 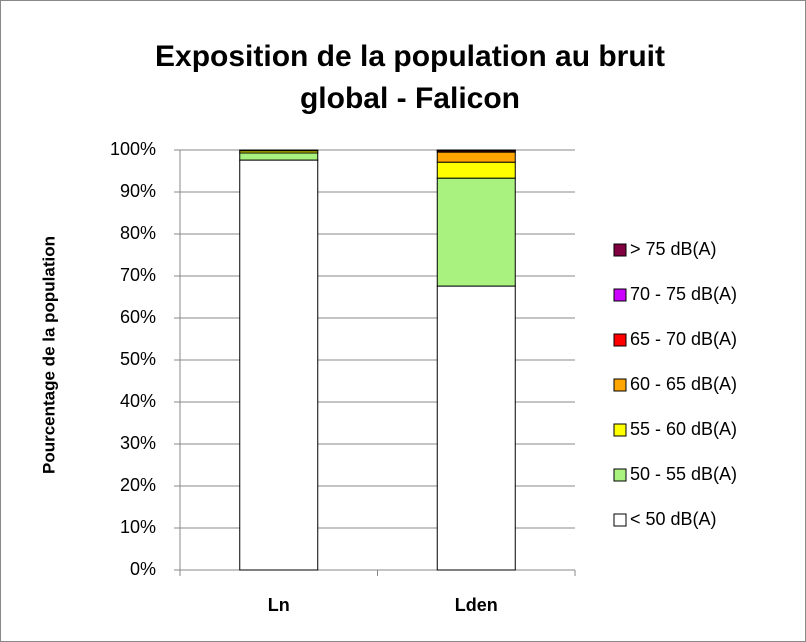 I want to click on legend-label: 55 - 60 dB(A), so click(x=683, y=429).